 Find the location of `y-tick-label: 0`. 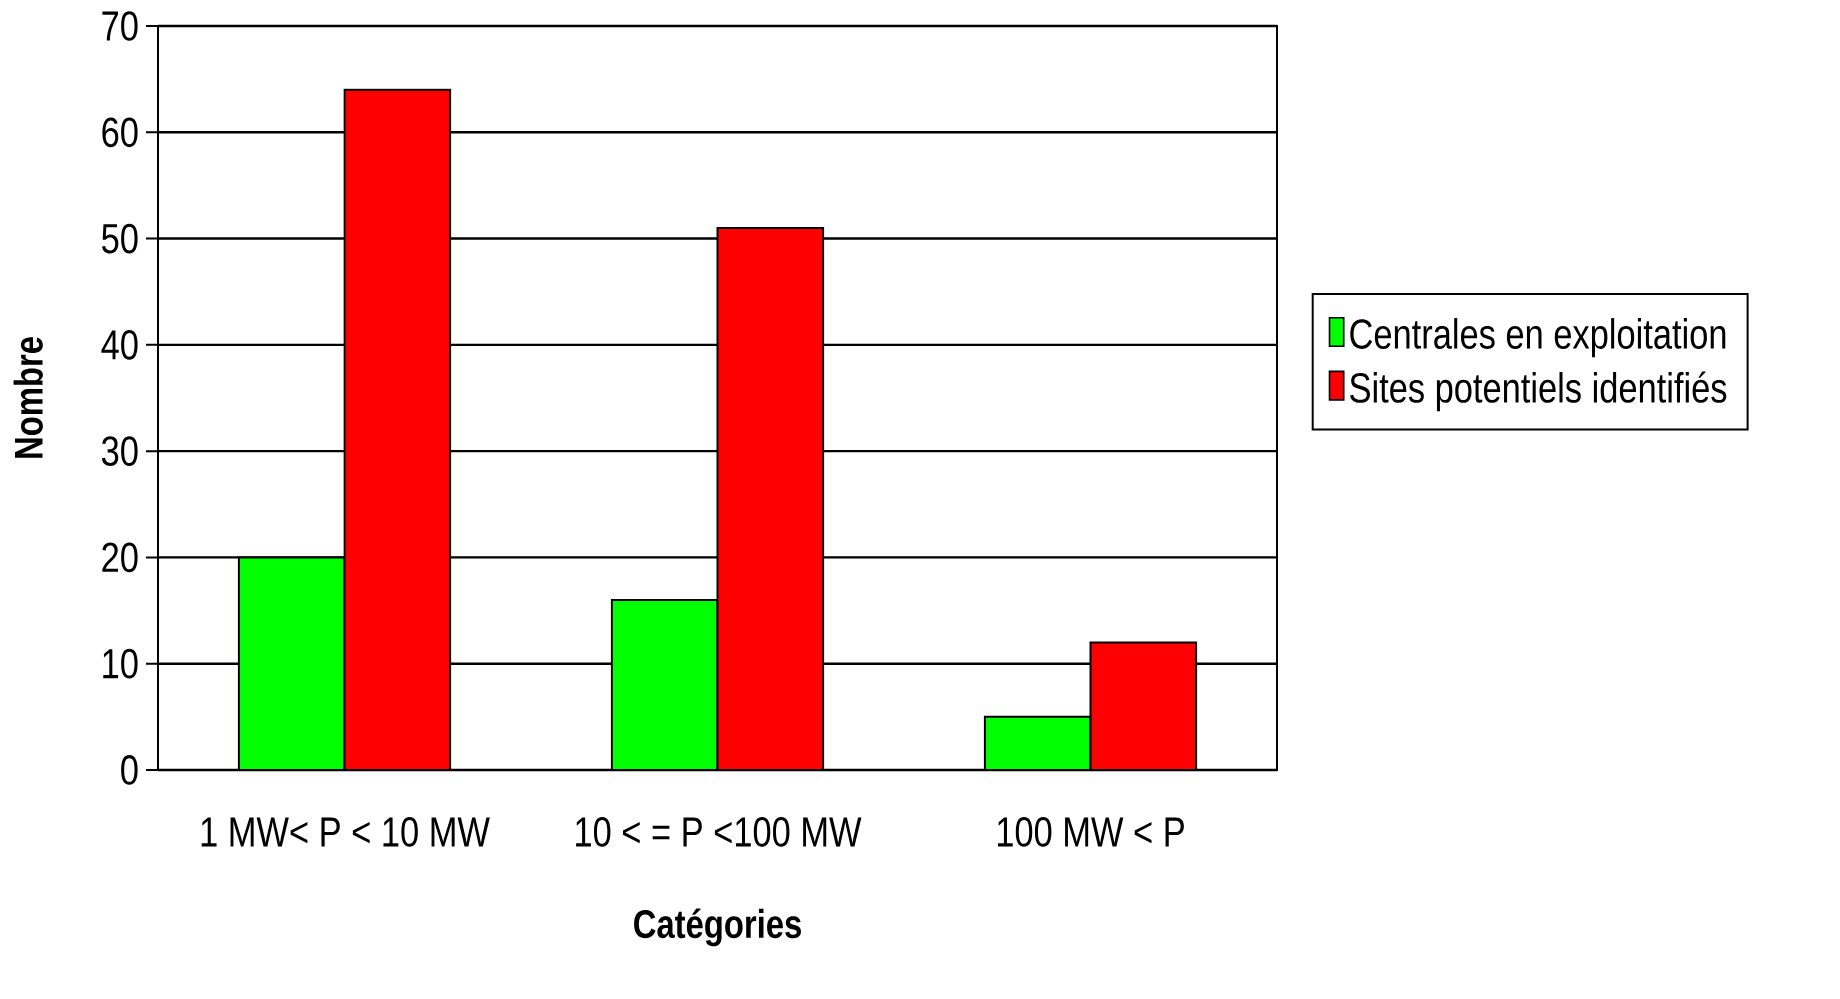

y-tick-label: 0 is located at coordinates (129, 770).